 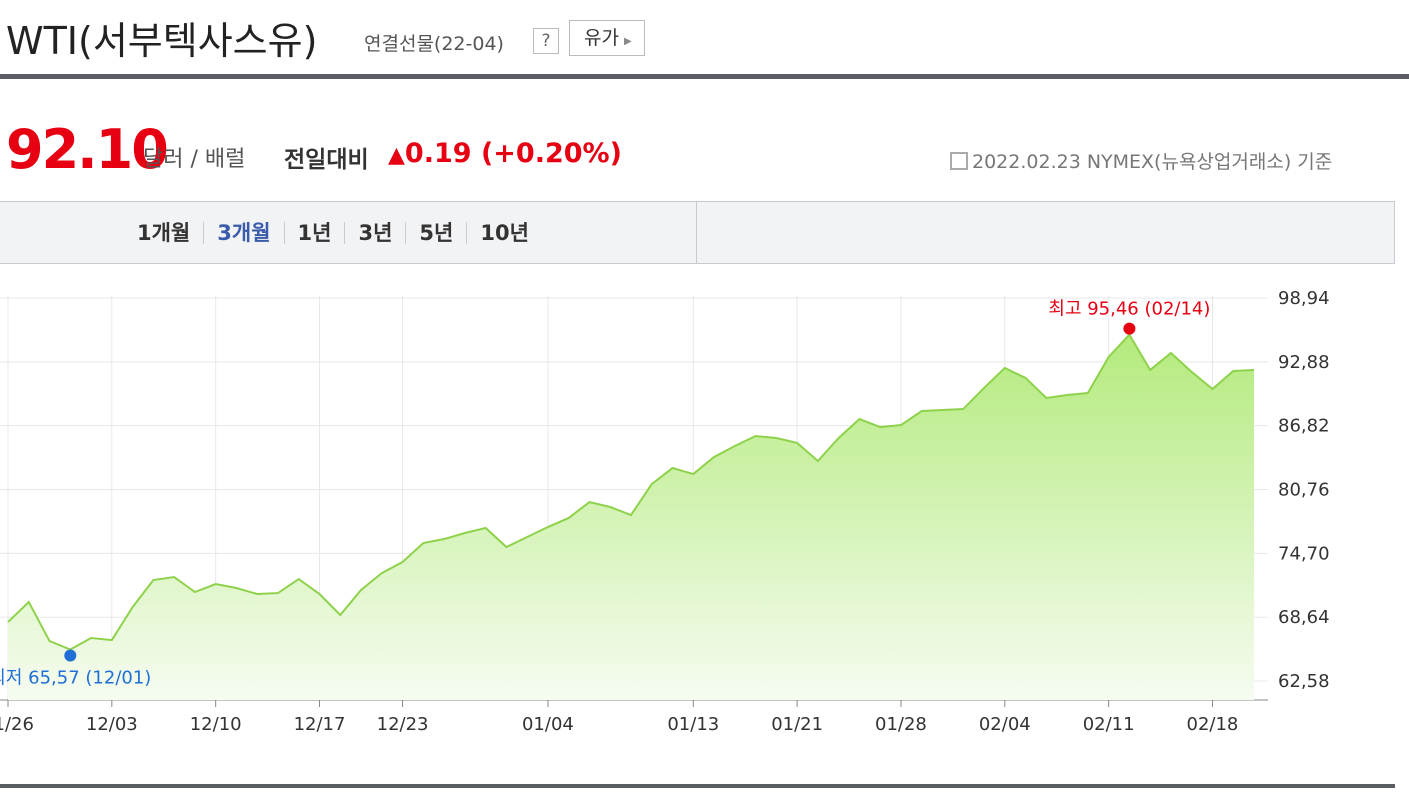 I want to click on change: ▲0.19 (+0.20%), so click(x=505, y=153).